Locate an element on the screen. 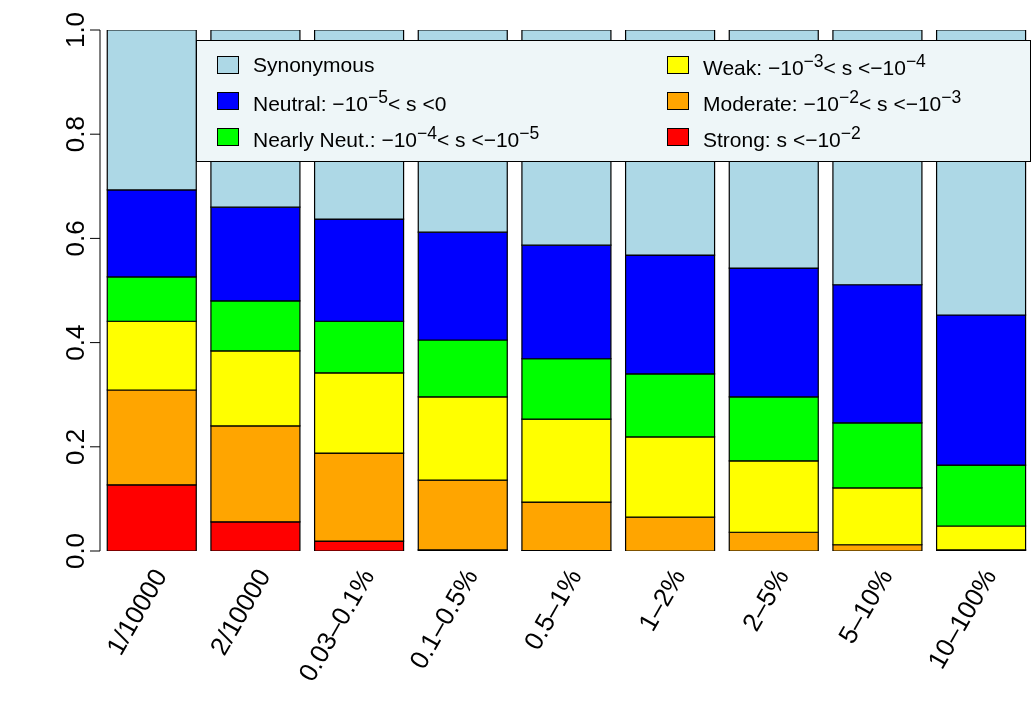 Image resolution: width=1033 pixels, height=704 pixels. legend-label: Weak: −10$^{−3}$< s <−10$^{−4}$ is located at coordinates (814, 65).